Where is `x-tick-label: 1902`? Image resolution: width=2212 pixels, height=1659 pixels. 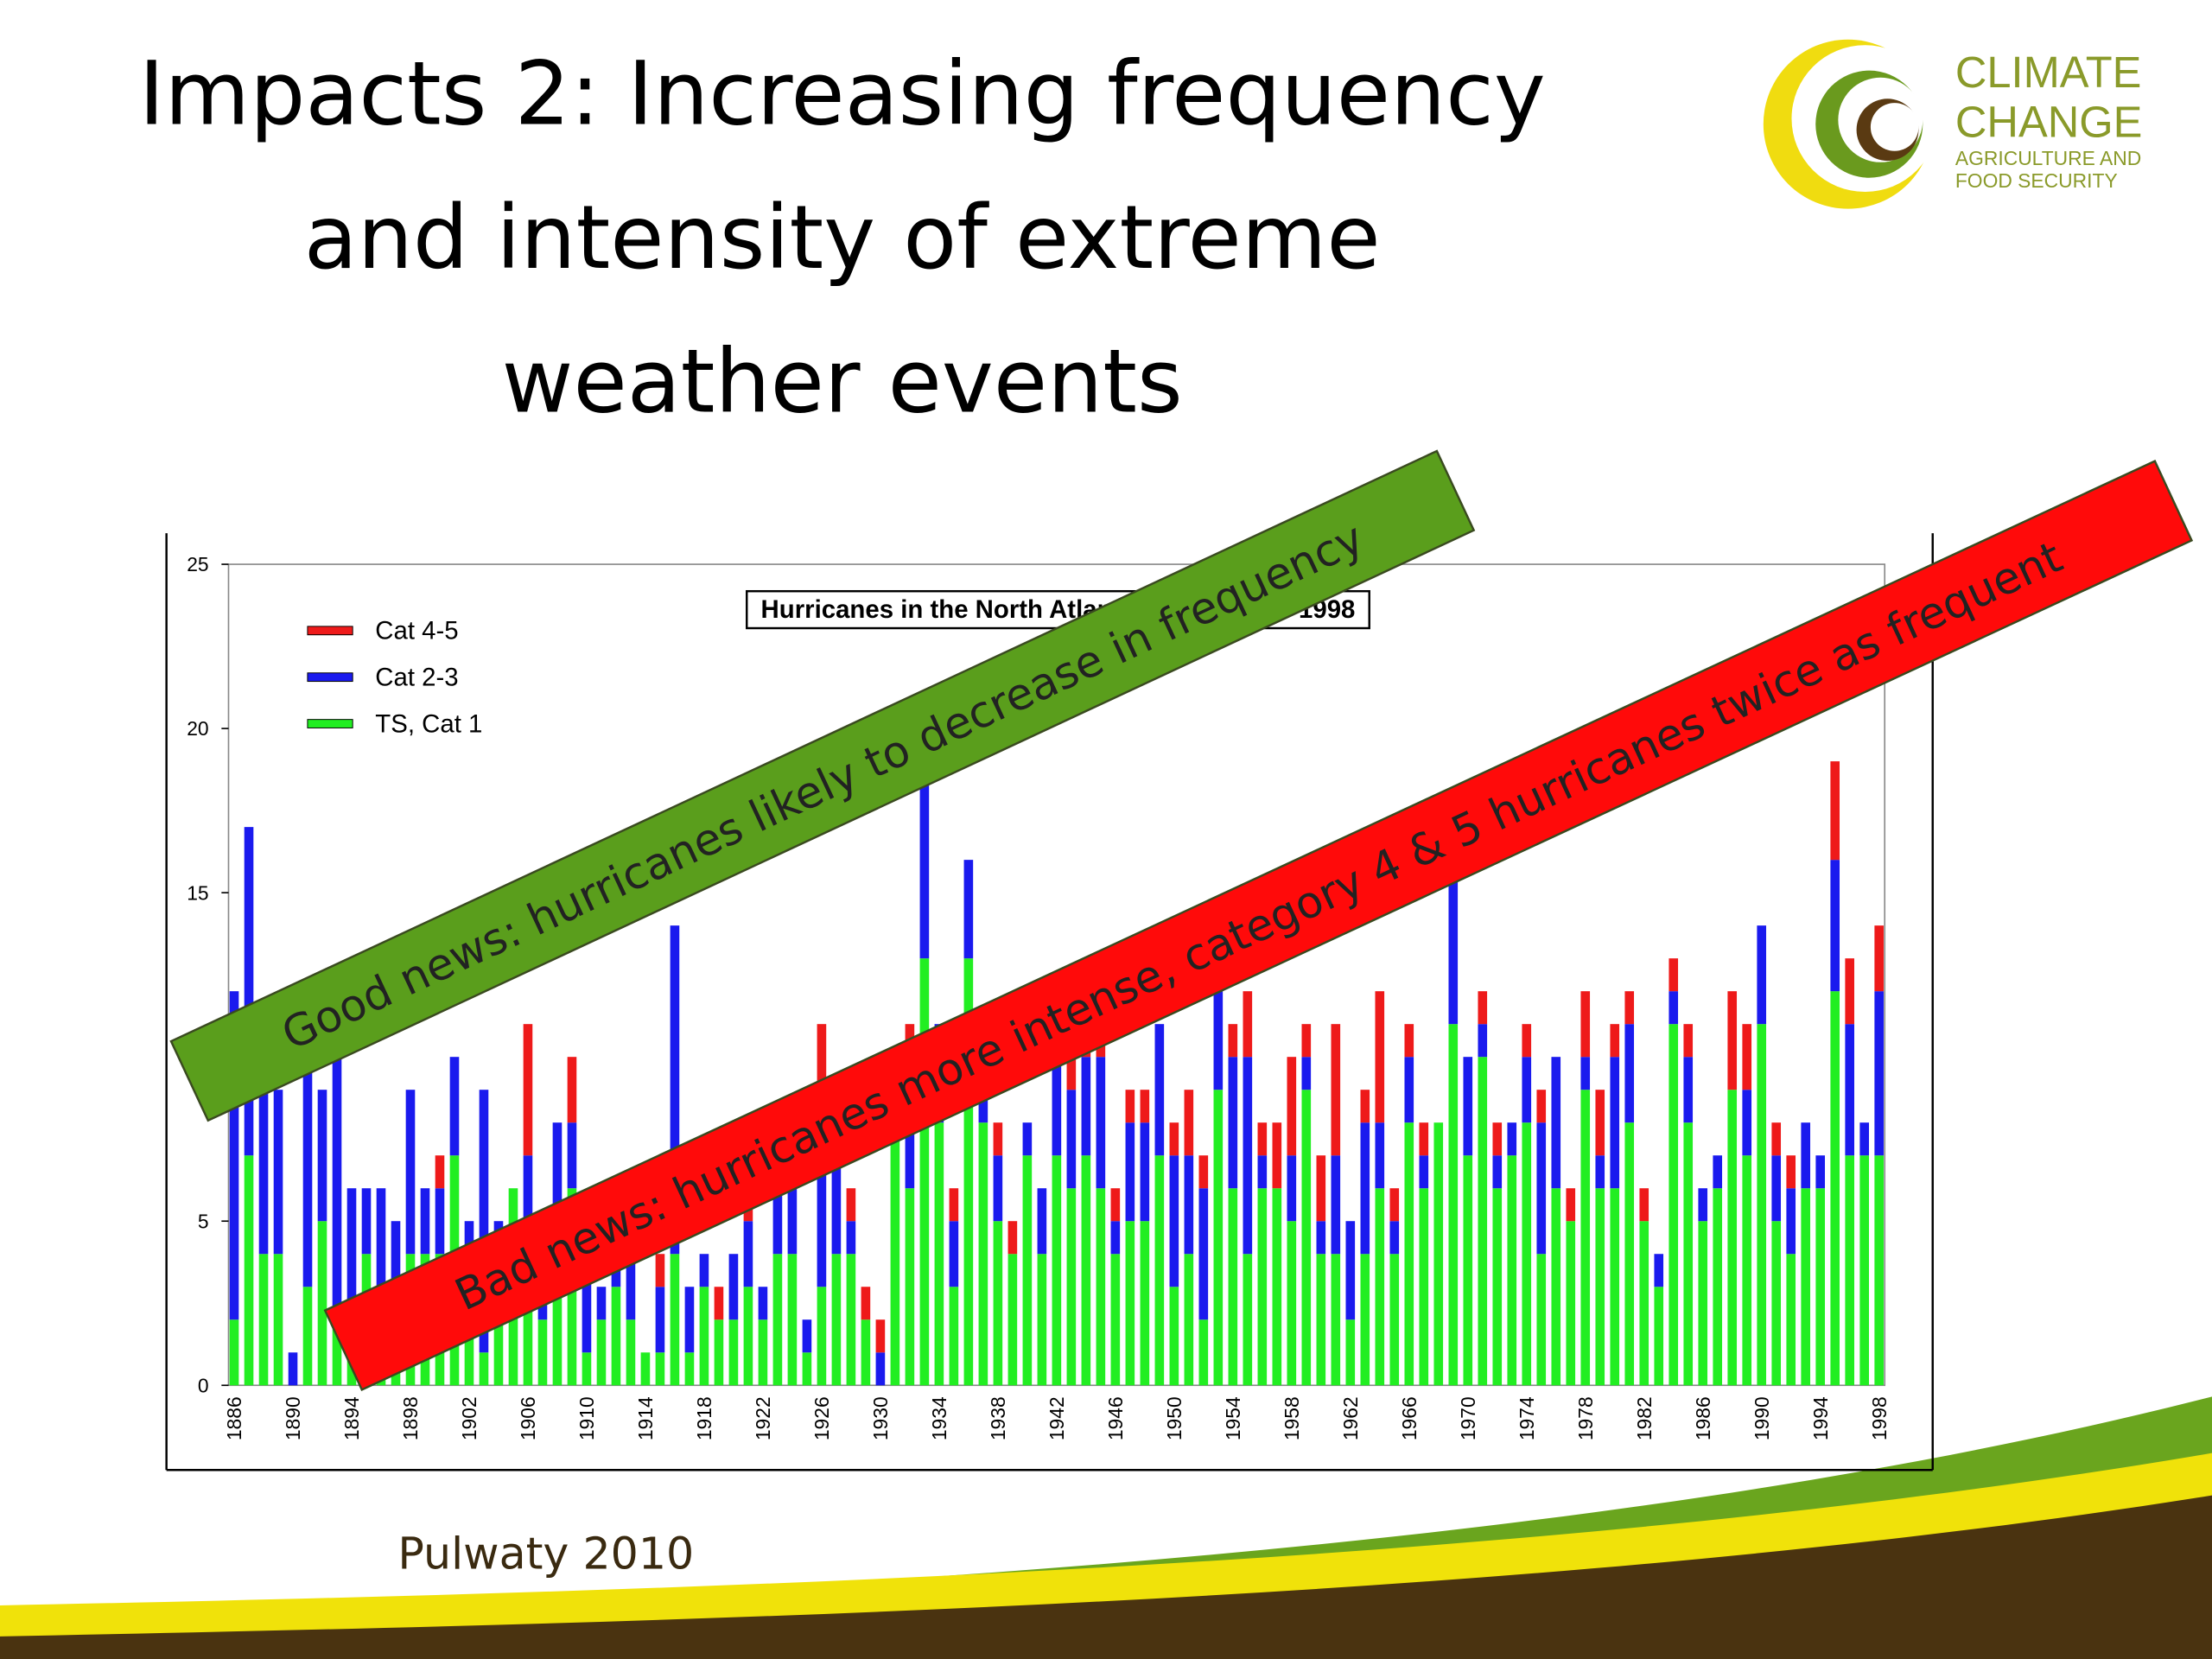 x-tick-label: 1902 is located at coordinates (469, 1418).